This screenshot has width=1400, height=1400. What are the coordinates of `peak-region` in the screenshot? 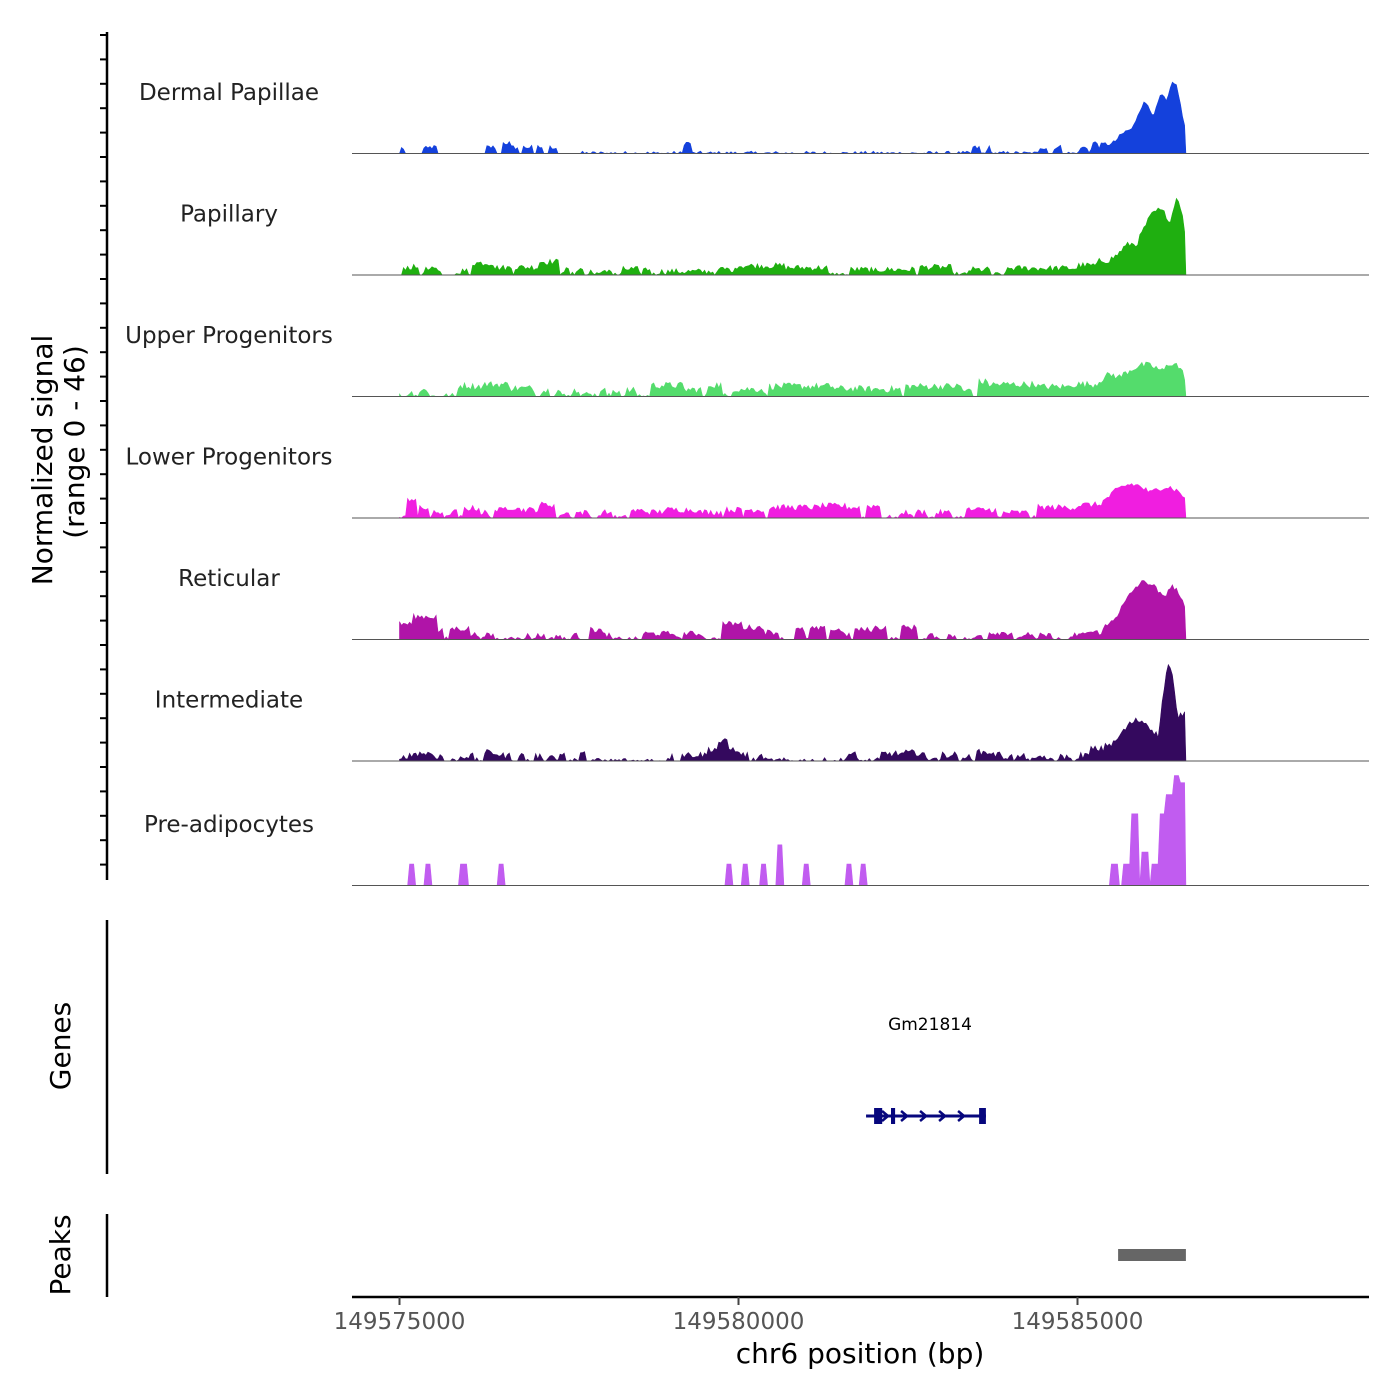 It's located at (1152, 1255).